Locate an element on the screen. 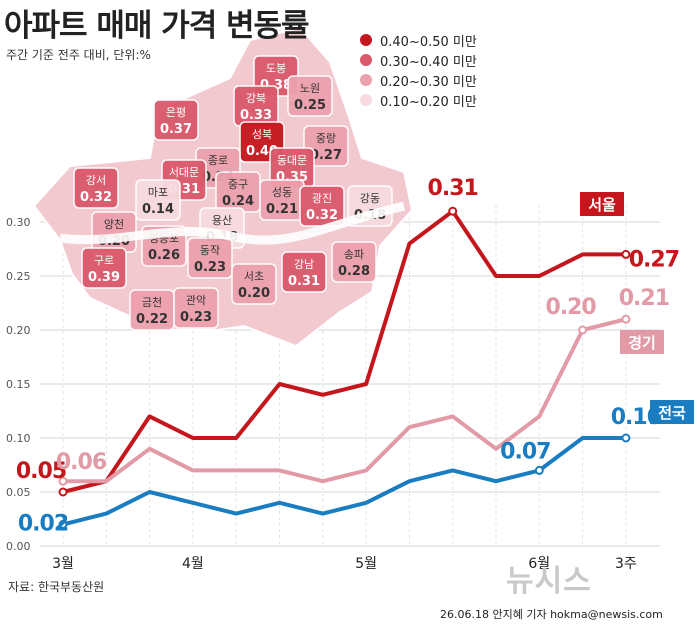  district-name: 노원 is located at coordinates (310, 88).